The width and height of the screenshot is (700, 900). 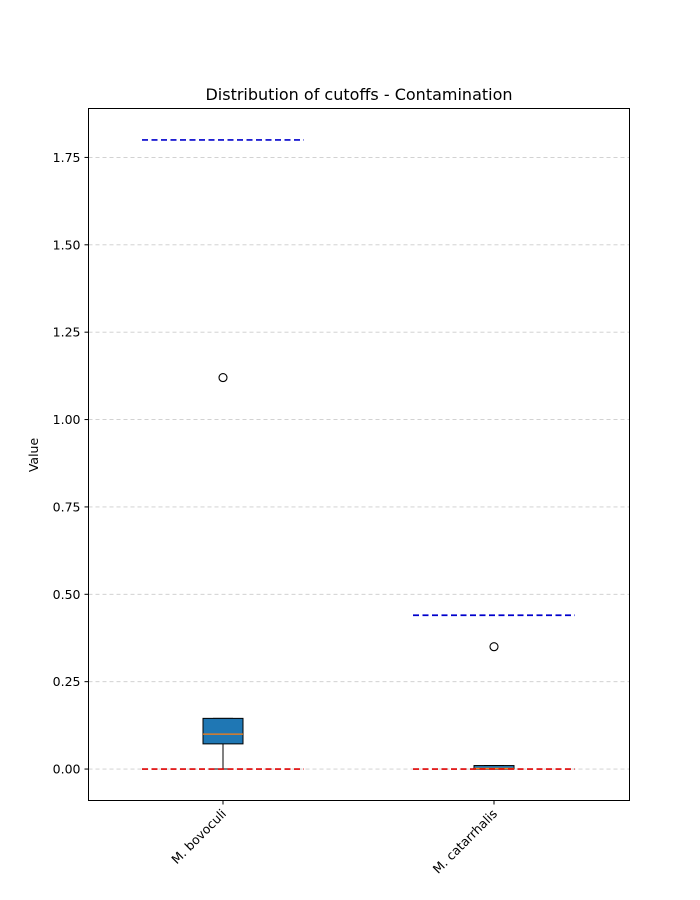 I want to click on y-tick-label: 0.25, so click(x=67, y=681).